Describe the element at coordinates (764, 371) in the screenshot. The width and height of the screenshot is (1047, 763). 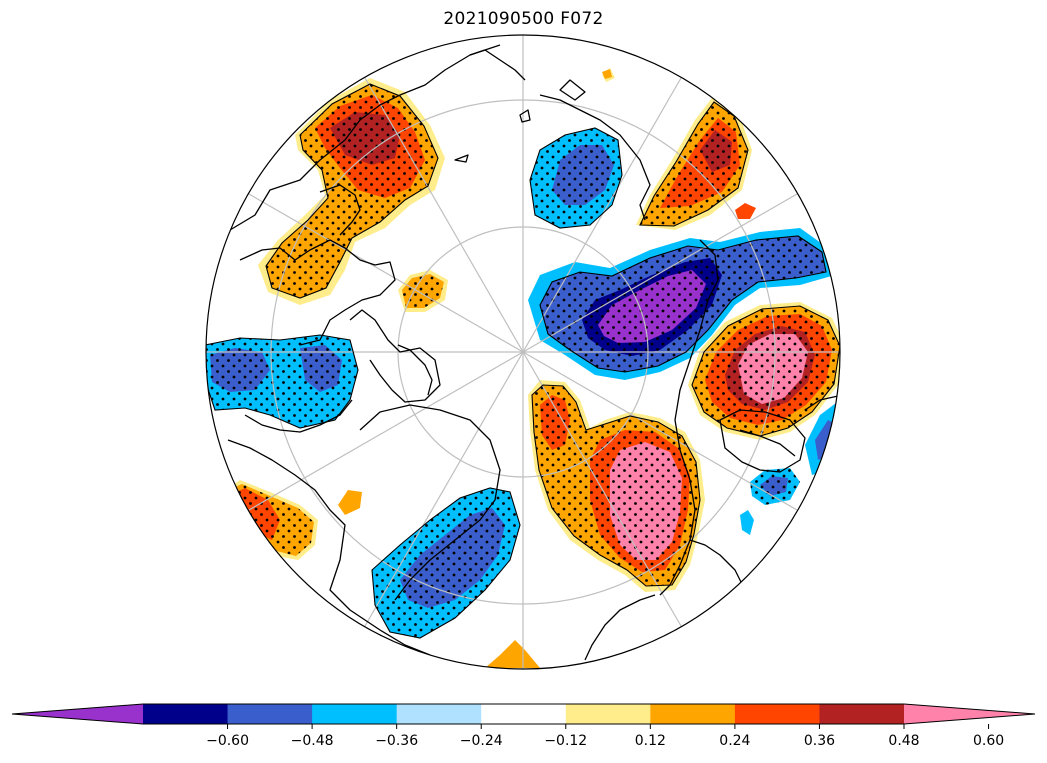
I see `warm-anomaly-east` at that location.